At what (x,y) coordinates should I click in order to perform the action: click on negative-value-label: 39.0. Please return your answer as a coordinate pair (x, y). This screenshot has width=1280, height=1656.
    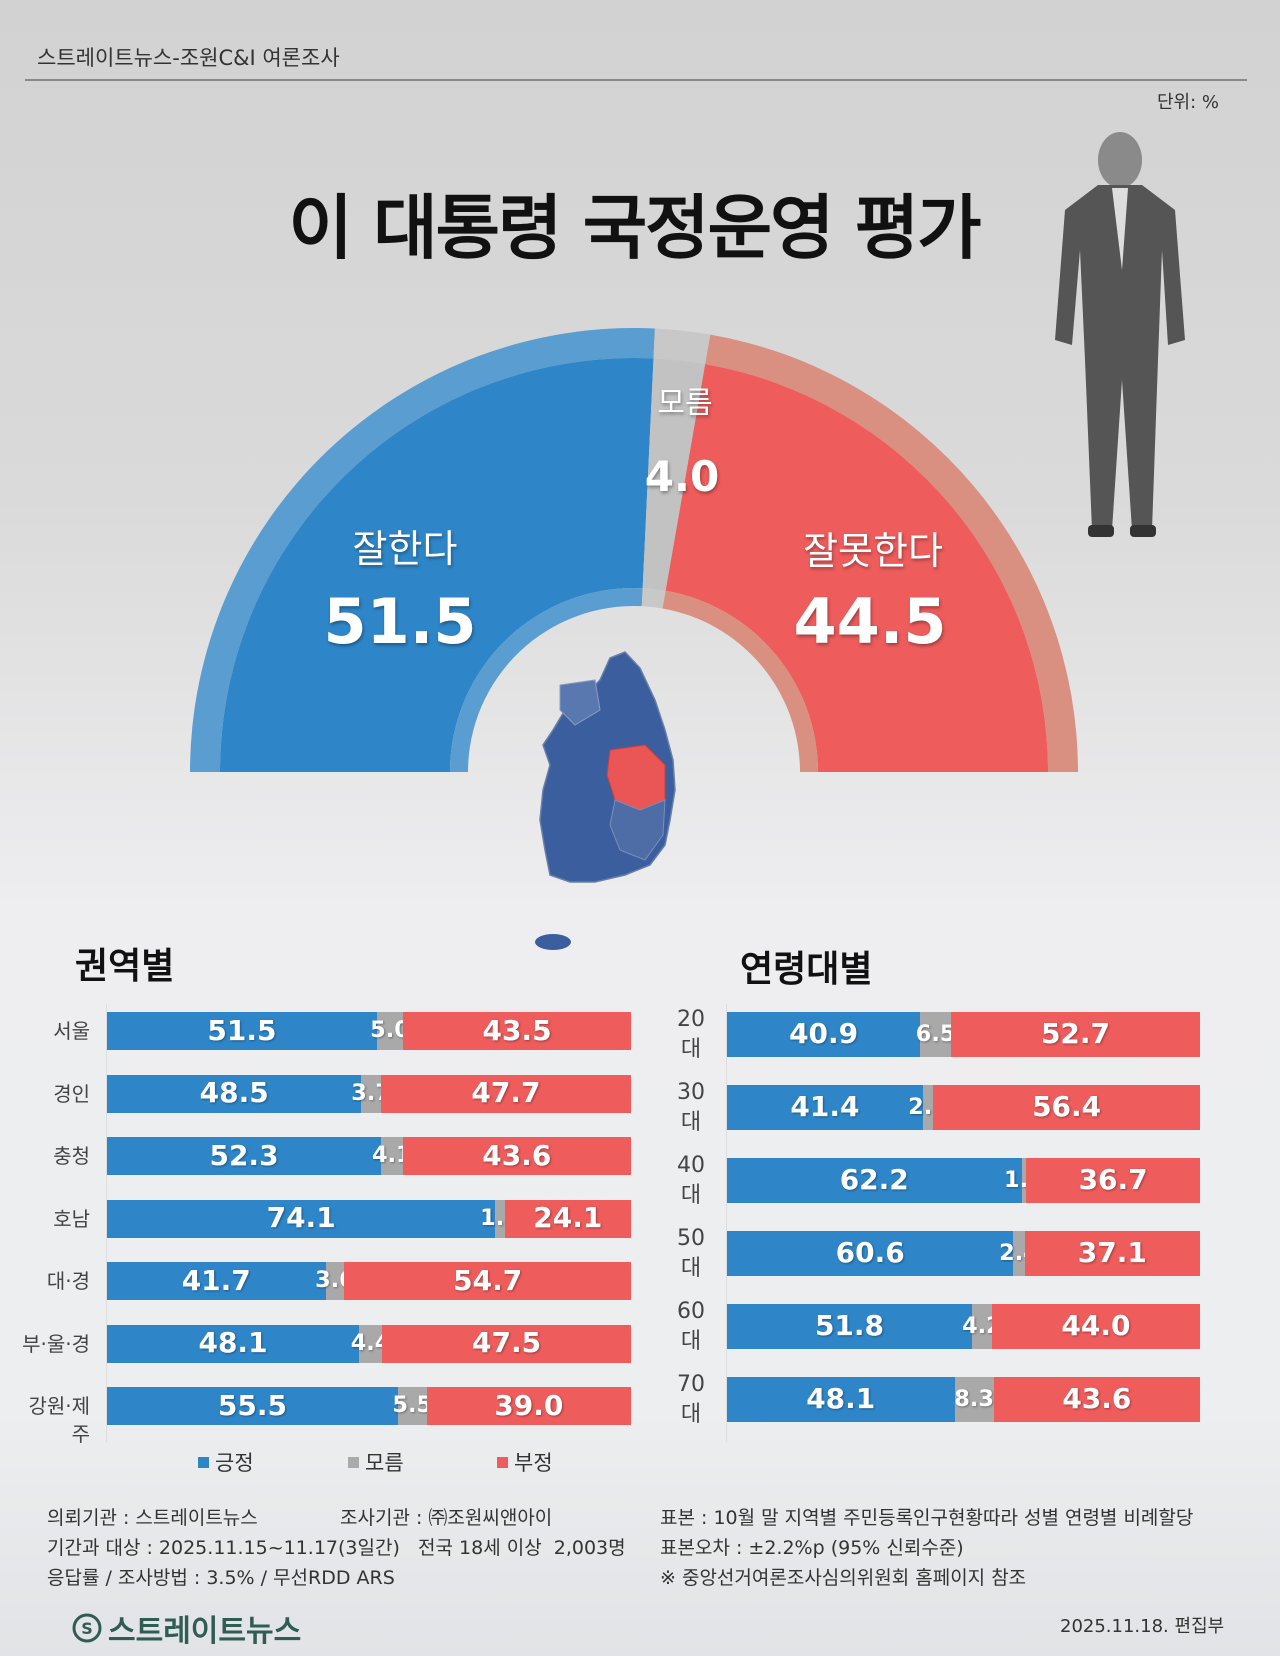
    Looking at the image, I should click on (529, 1405).